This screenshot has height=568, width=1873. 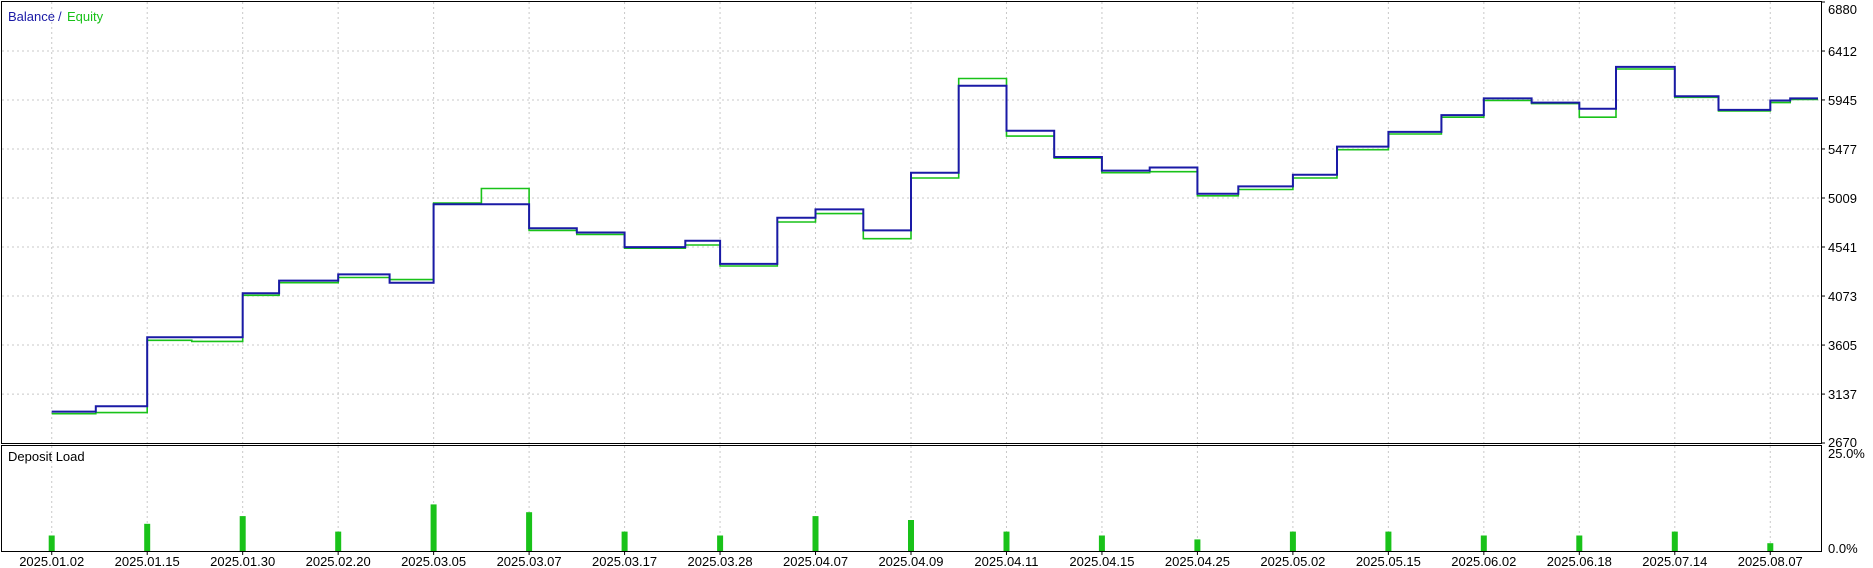 I want to click on y-tick-label: 6880, so click(x=1842, y=9).